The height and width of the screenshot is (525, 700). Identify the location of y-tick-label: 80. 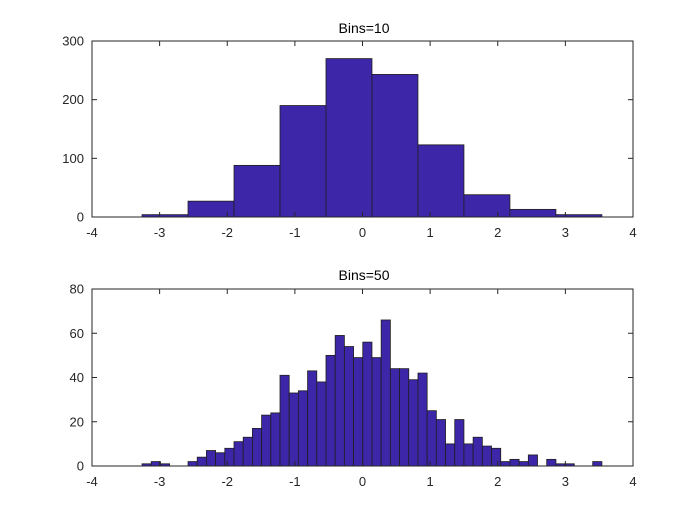
(77, 289).